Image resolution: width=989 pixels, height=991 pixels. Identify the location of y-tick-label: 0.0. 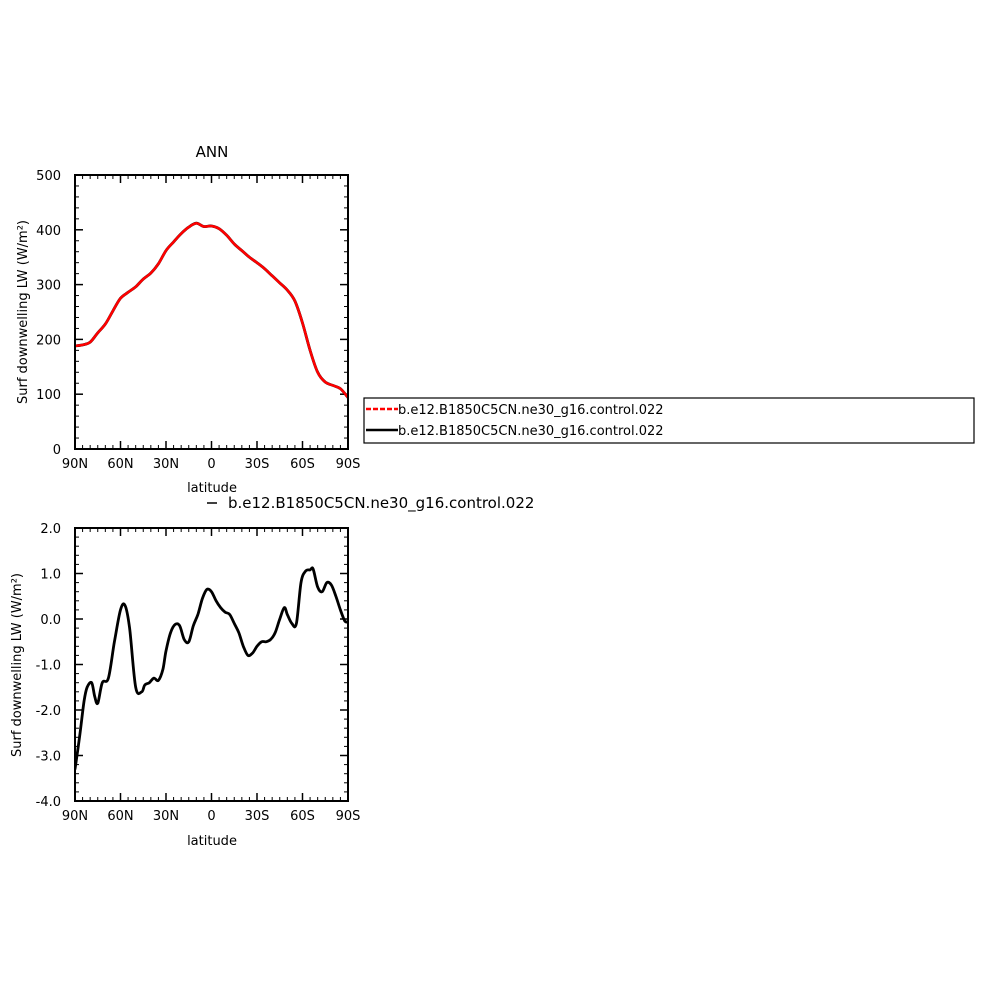
(50, 620).